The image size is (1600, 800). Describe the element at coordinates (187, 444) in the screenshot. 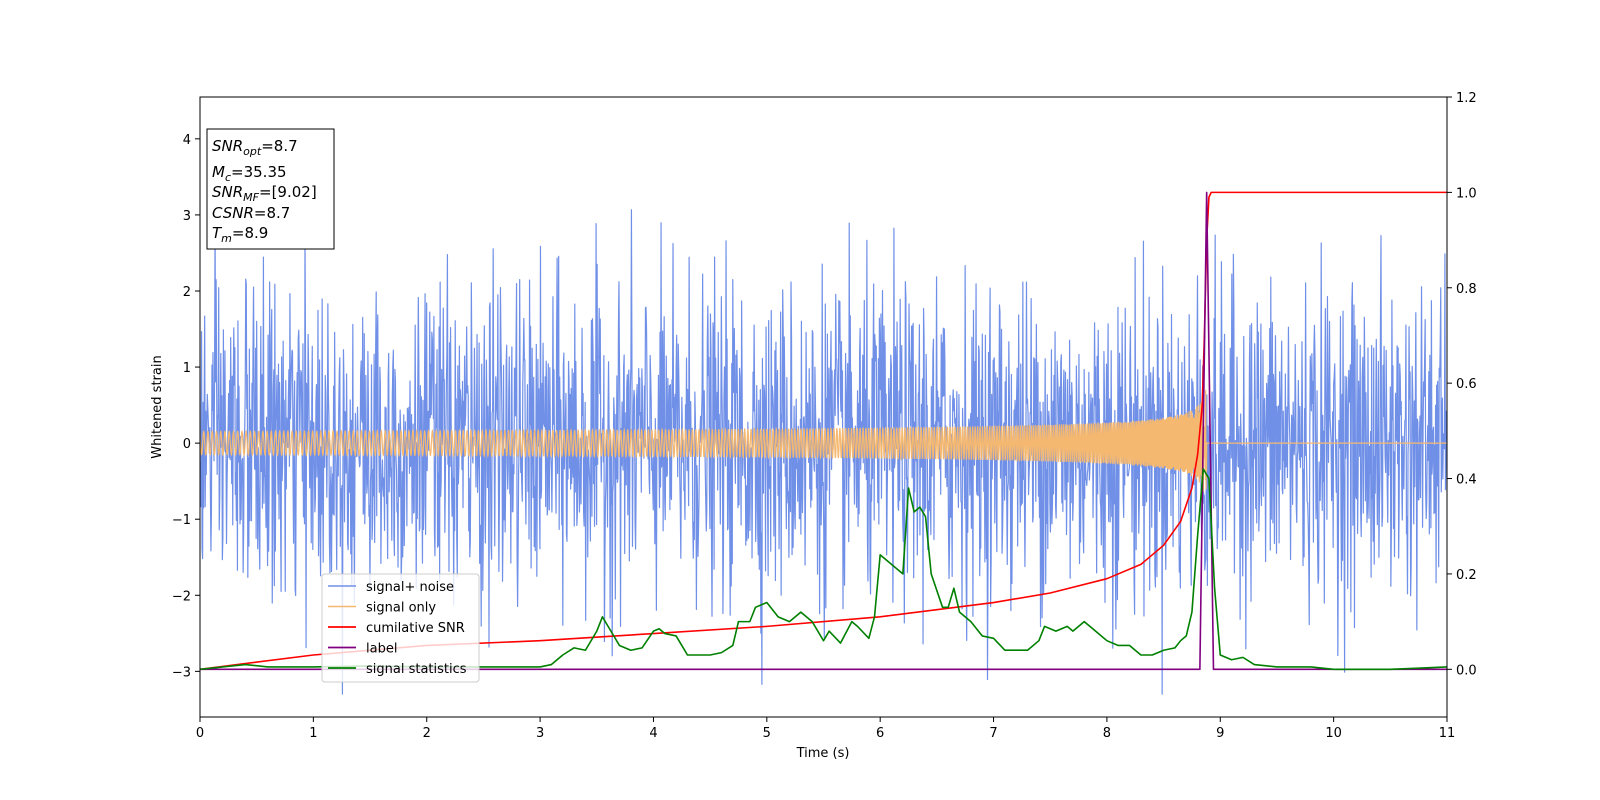

I see `y-tick-label: 0` at that location.